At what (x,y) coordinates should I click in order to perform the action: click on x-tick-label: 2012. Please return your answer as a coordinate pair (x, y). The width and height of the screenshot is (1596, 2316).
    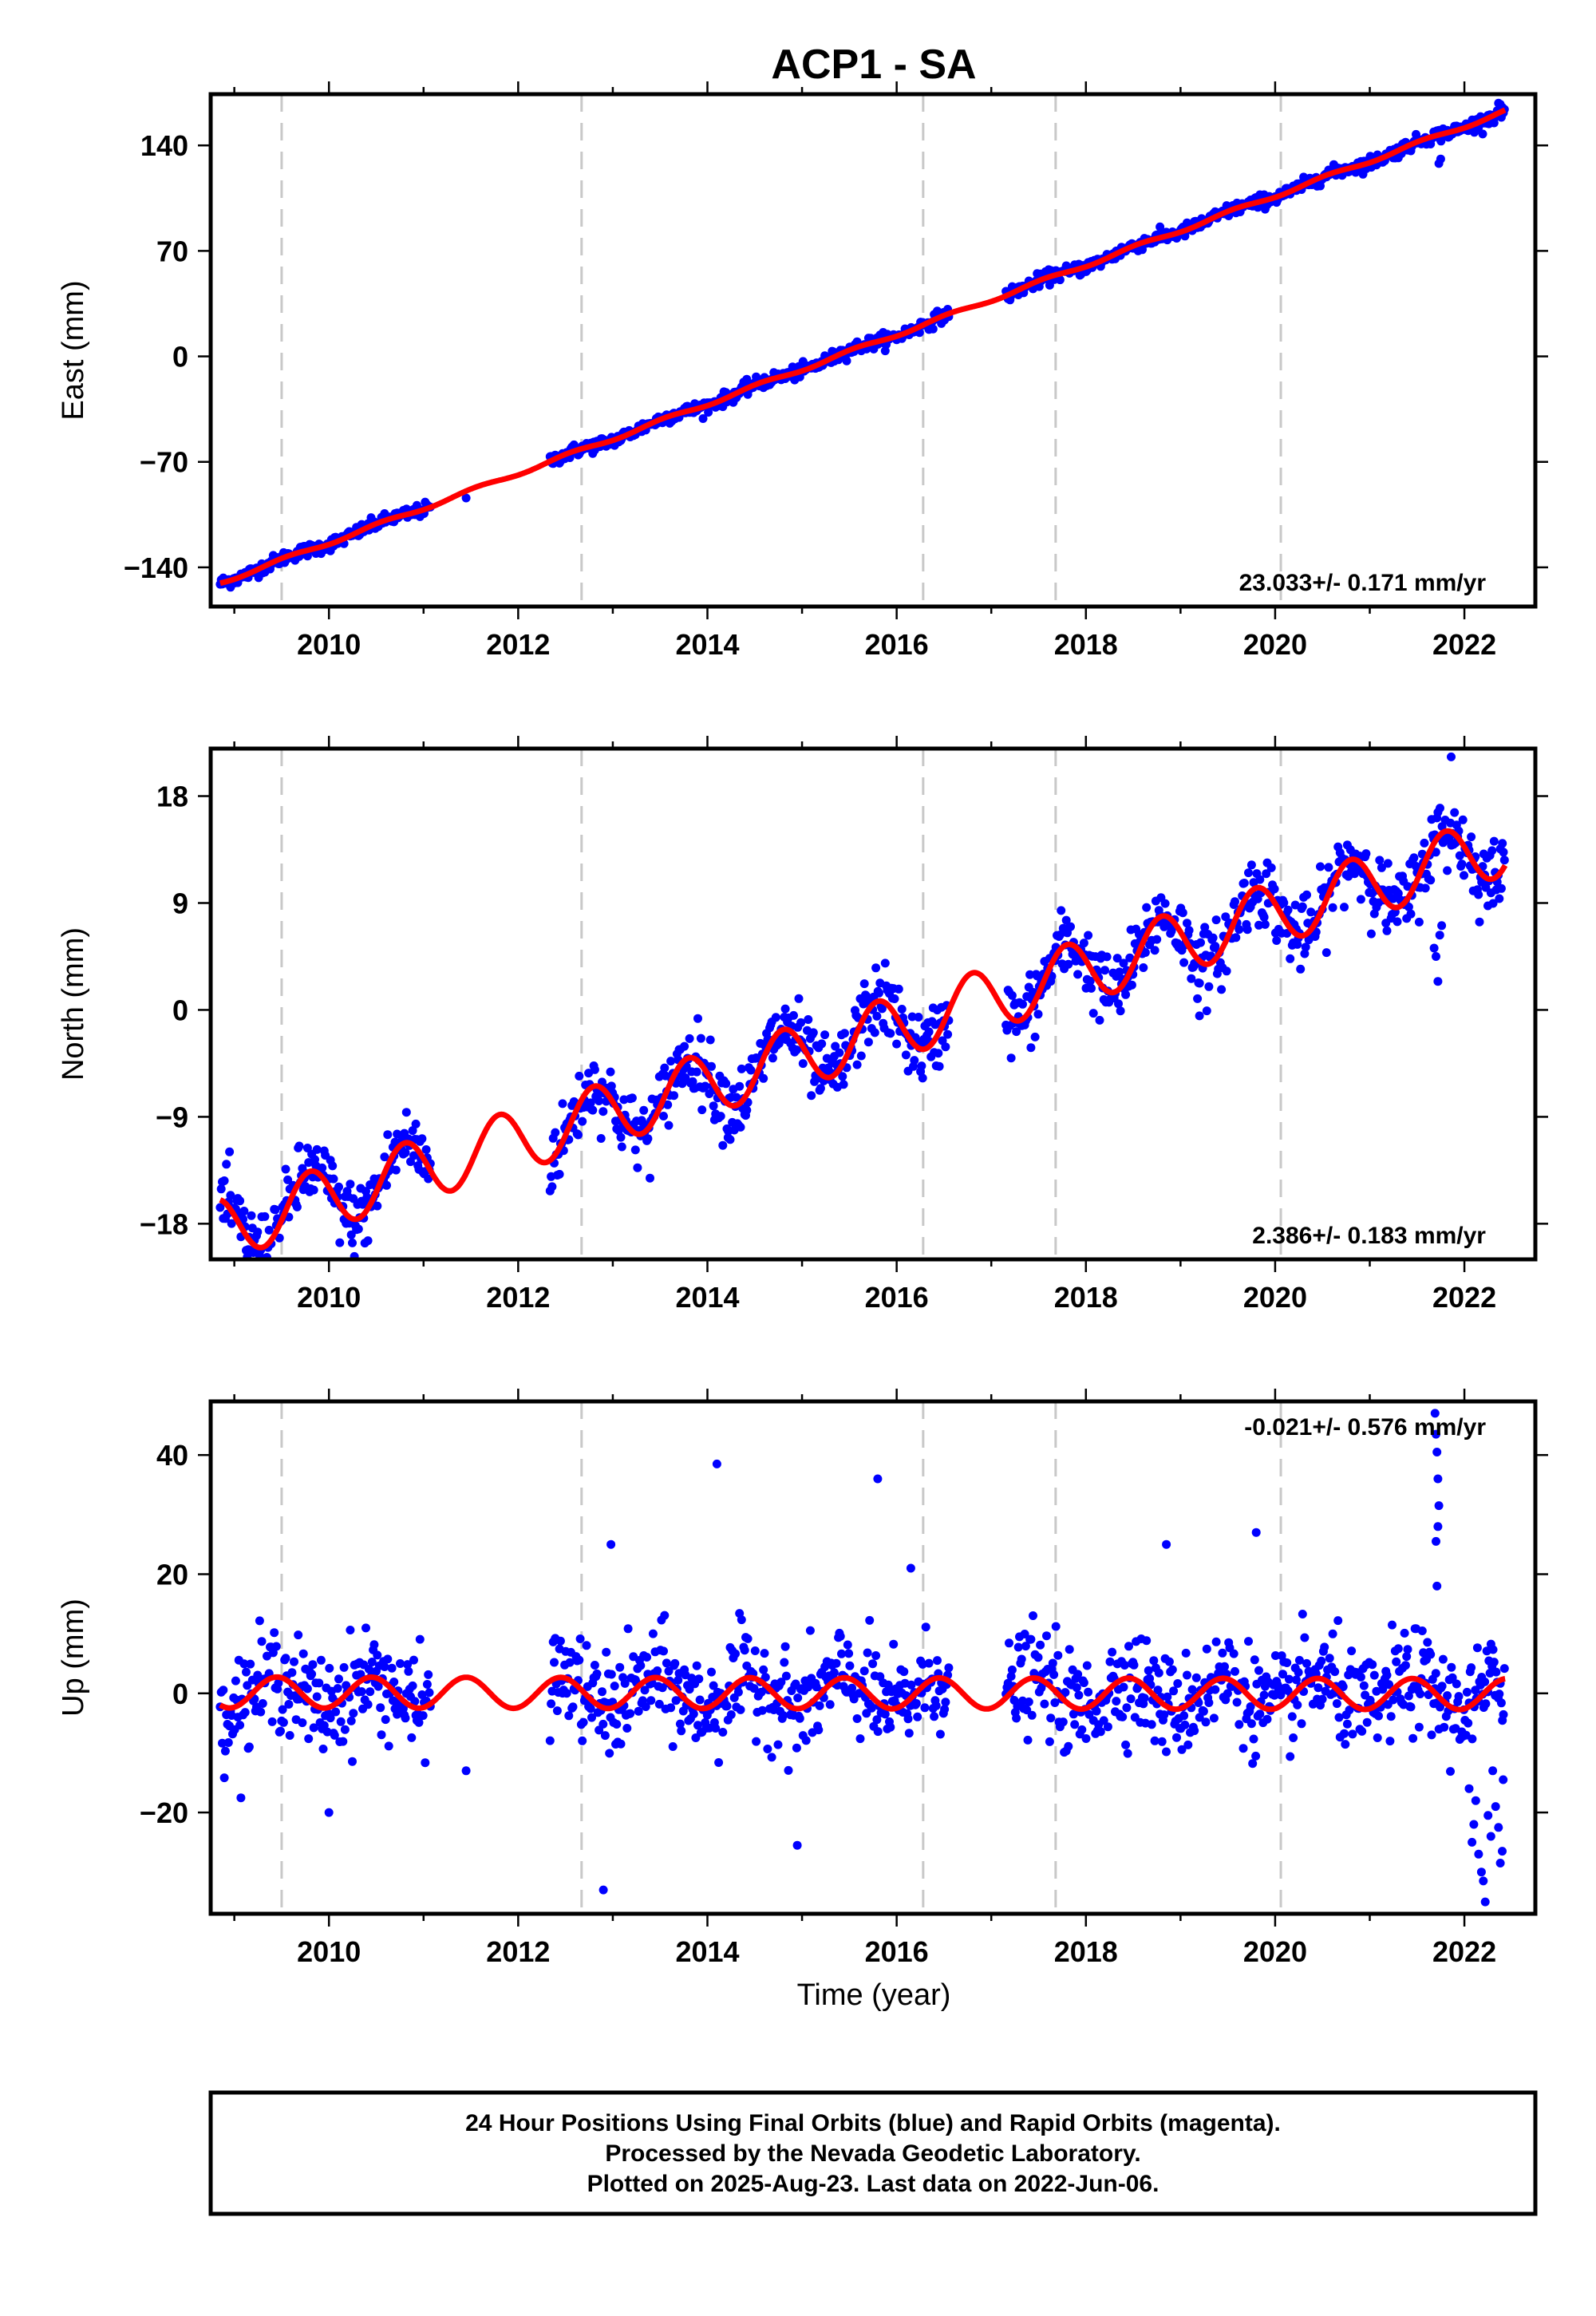
    Looking at the image, I should click on (518, 1297).